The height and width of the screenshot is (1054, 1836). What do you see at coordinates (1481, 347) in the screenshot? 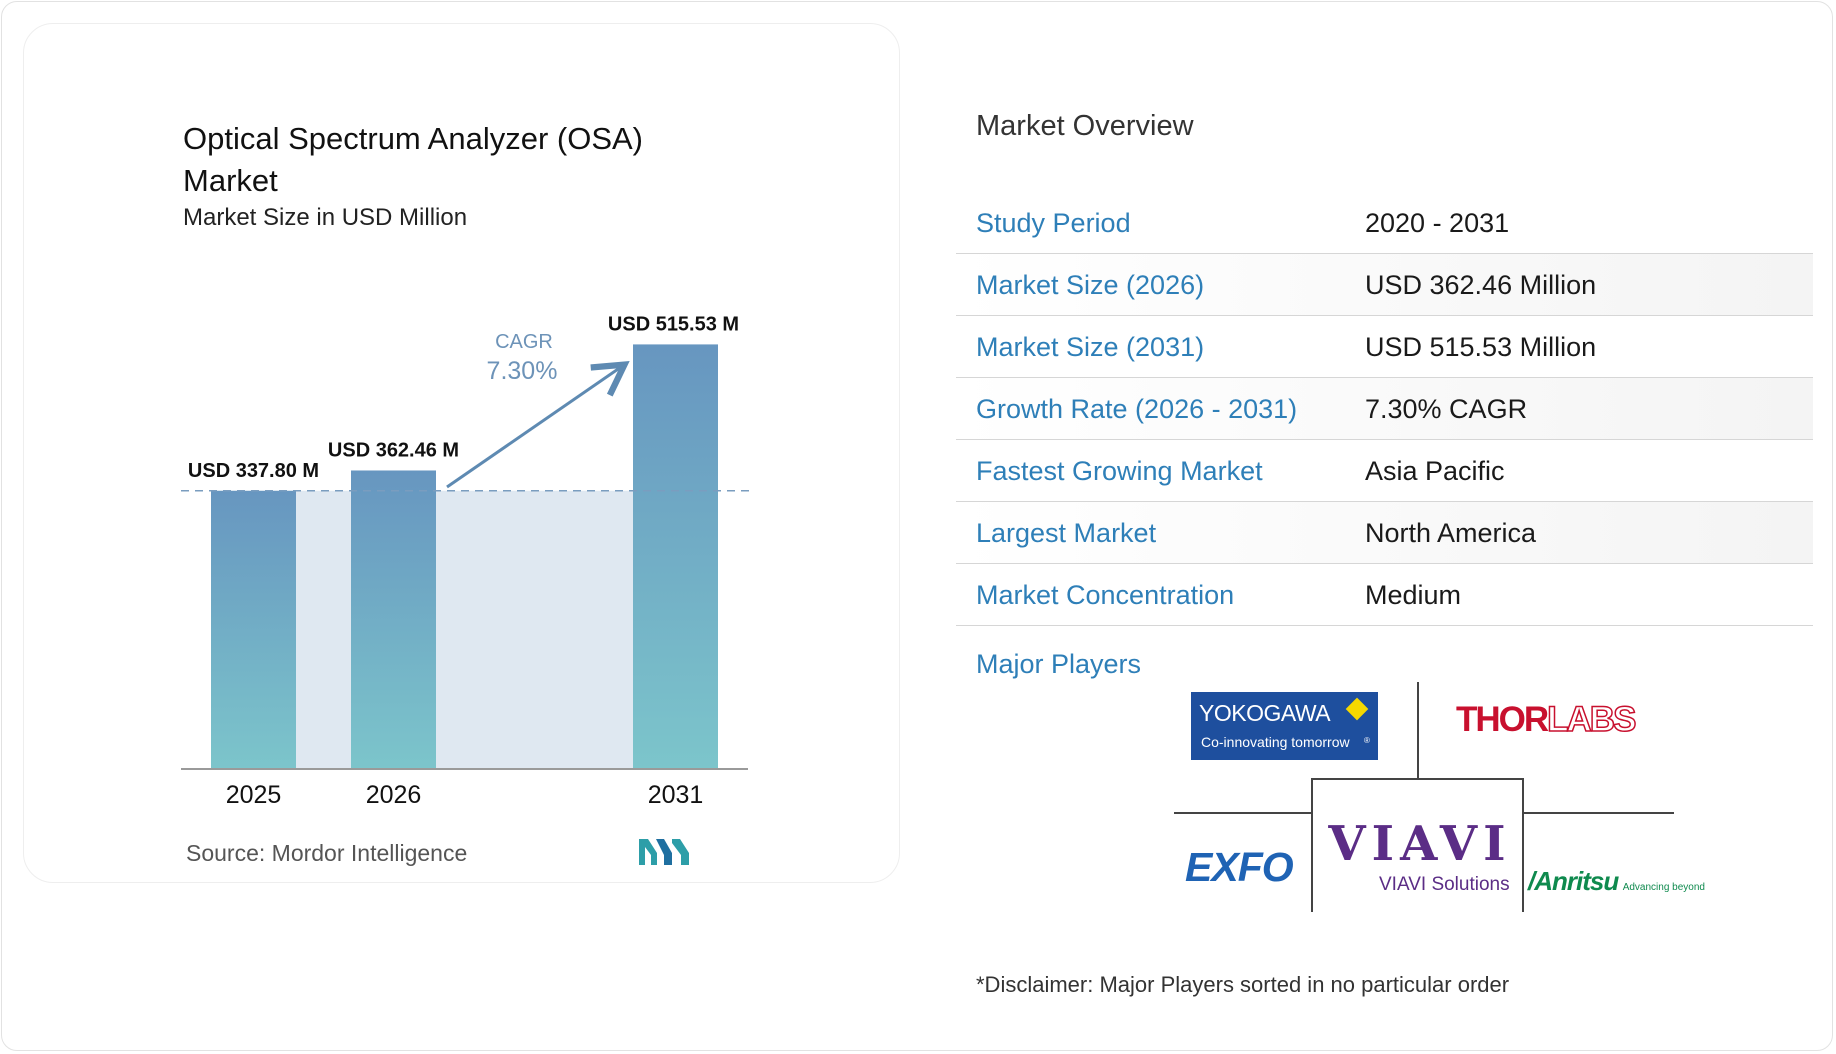
I see `overview-value: USD 515.53 Million` at bounding box center [1481, 347].